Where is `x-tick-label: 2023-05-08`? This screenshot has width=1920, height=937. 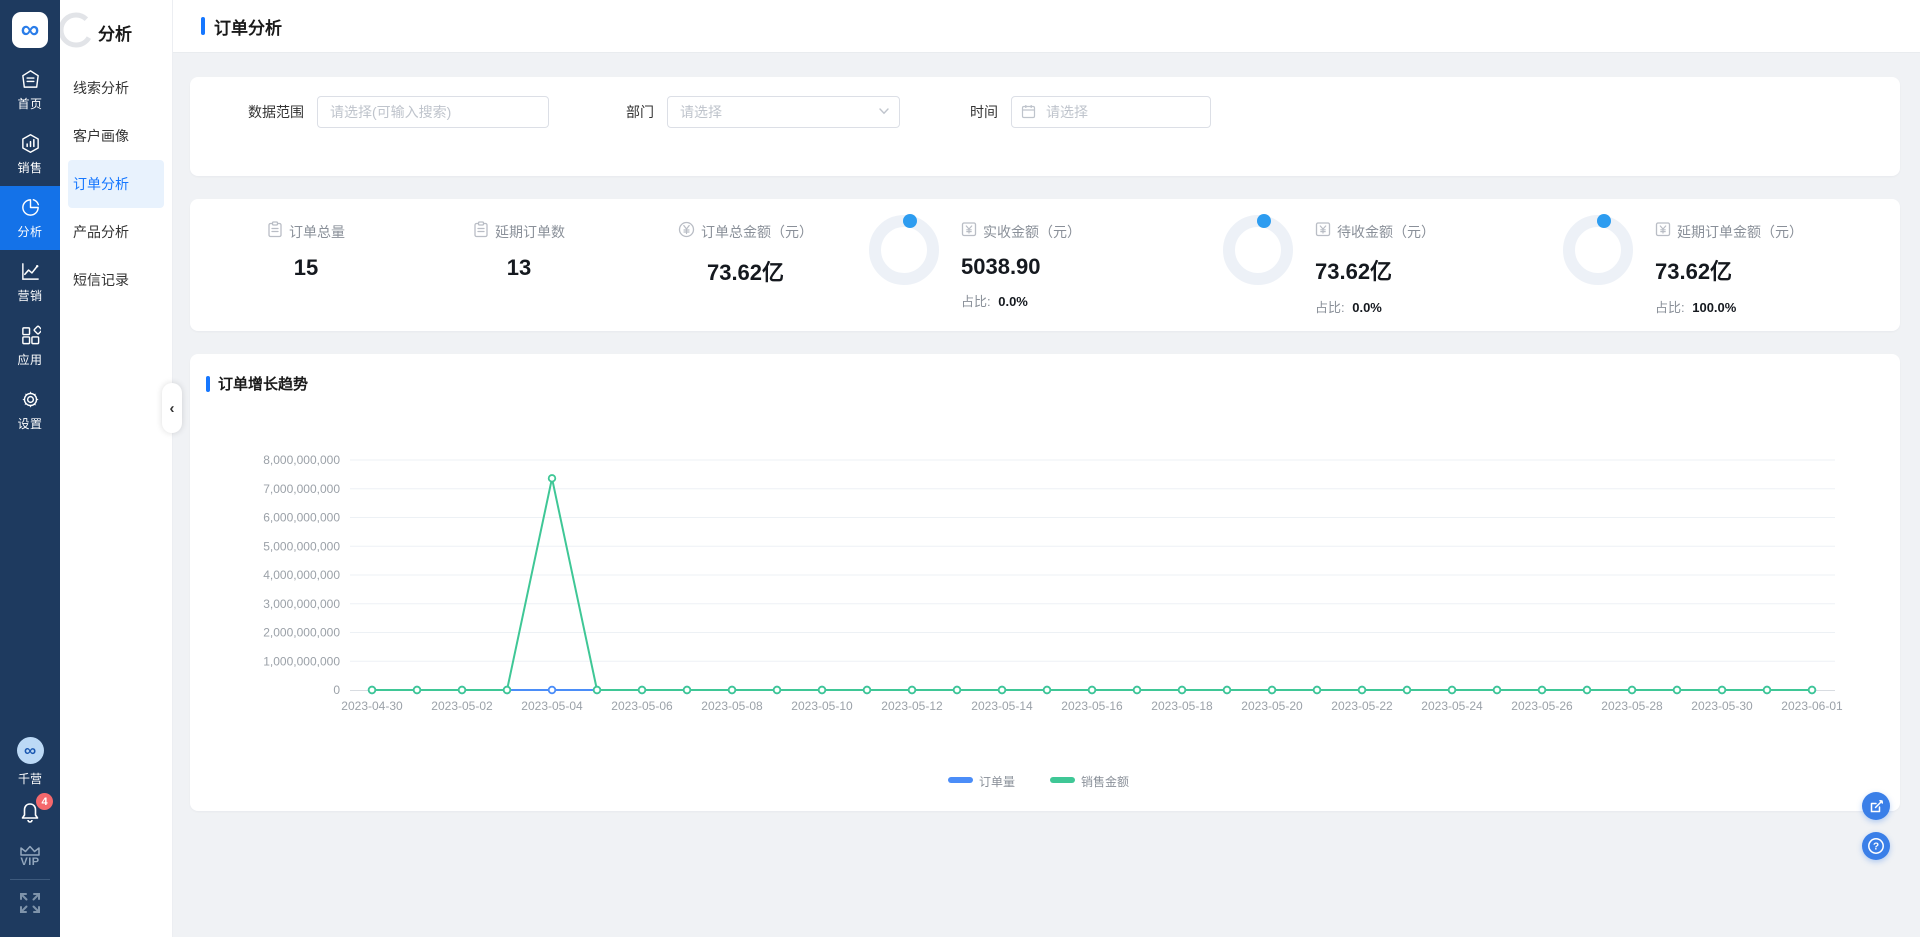 x-tick-label: 2023-05-08 is located at coordinates (732, 706).